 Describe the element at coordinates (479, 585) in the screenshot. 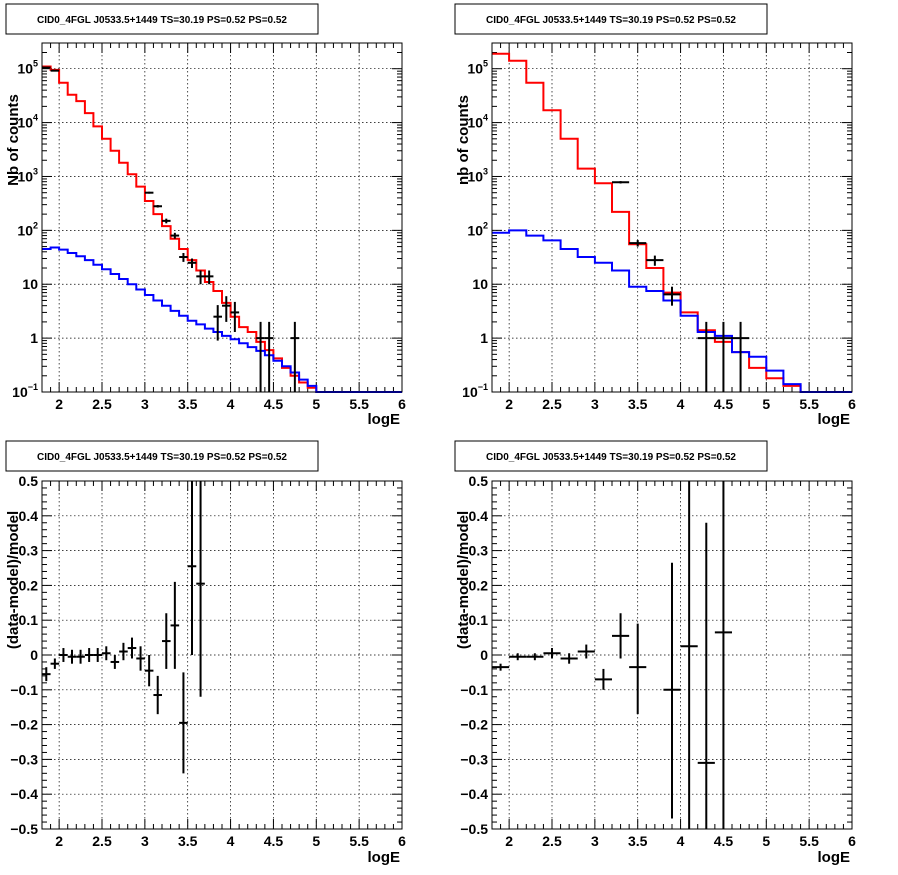

I see `y-tick-label: 0.2` at that location.